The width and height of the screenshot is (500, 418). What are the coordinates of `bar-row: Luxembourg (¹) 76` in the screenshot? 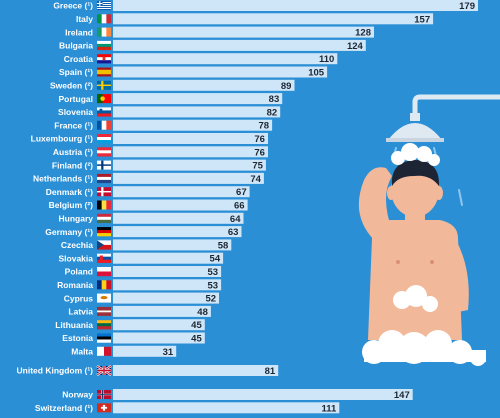 It's located at (149, 139).